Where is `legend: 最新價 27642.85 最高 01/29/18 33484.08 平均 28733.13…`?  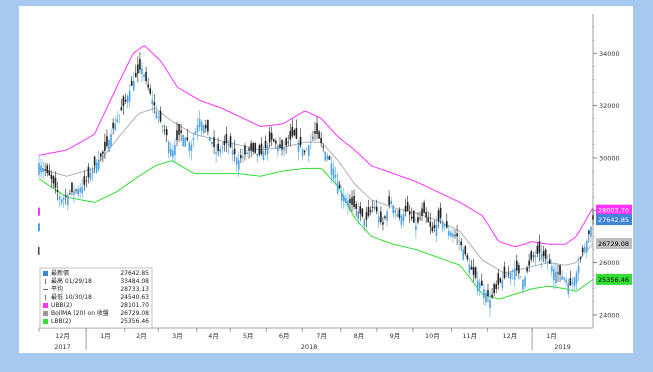
legend: 最新價 27642.85 最高 01/29/18 33484.08 平均 28733.13… is located at coordinates (96, 298).